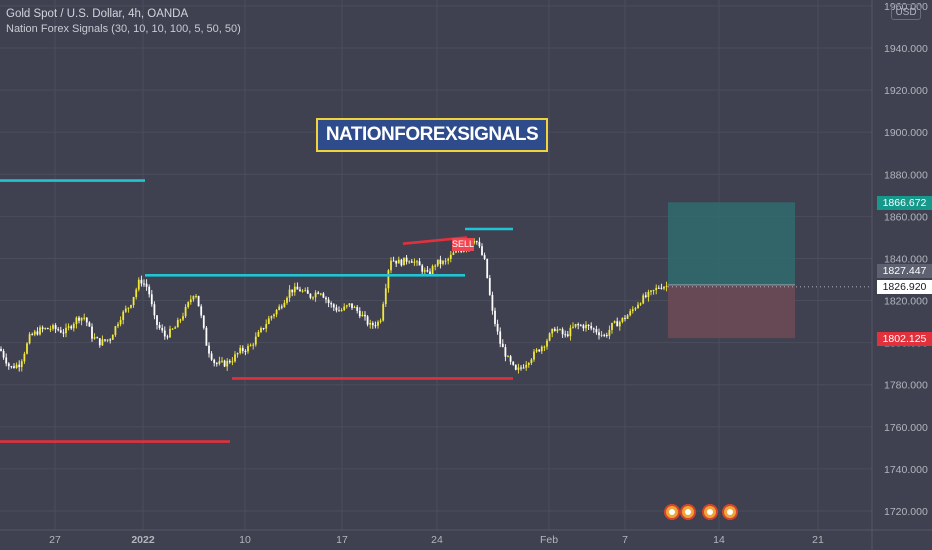 The image size is (932, 550). Describe the element at coordinates (342, 540) in the screenshot. I see `x-tick-label: 17` at that location.